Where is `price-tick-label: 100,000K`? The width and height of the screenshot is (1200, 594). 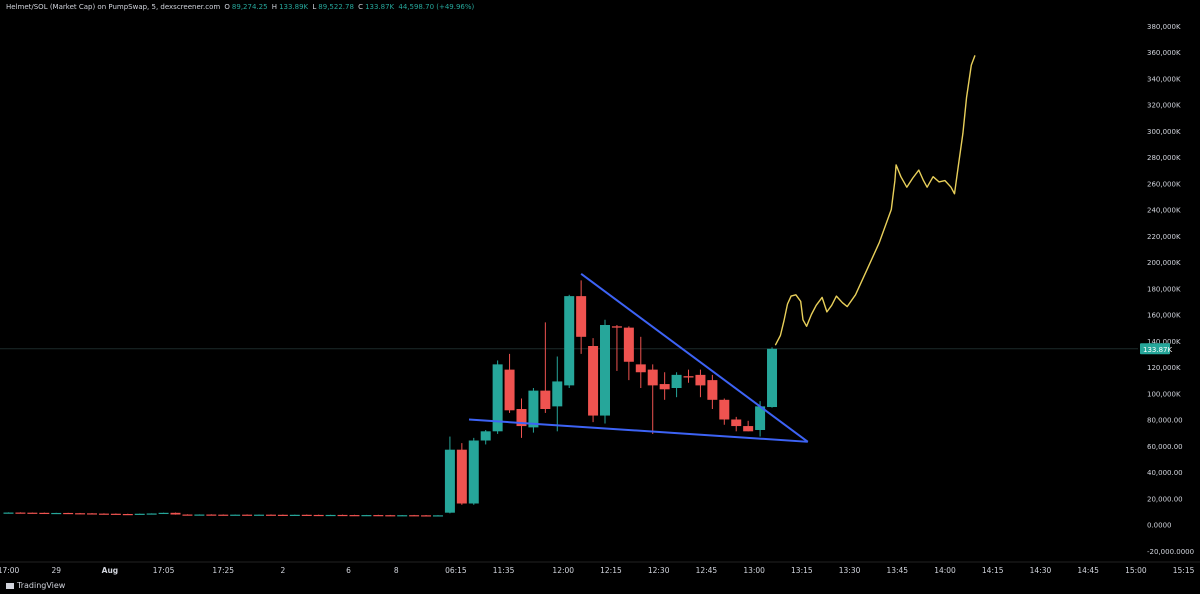 price-tick-label: 100,000K is located at coordinates (1164, 394).